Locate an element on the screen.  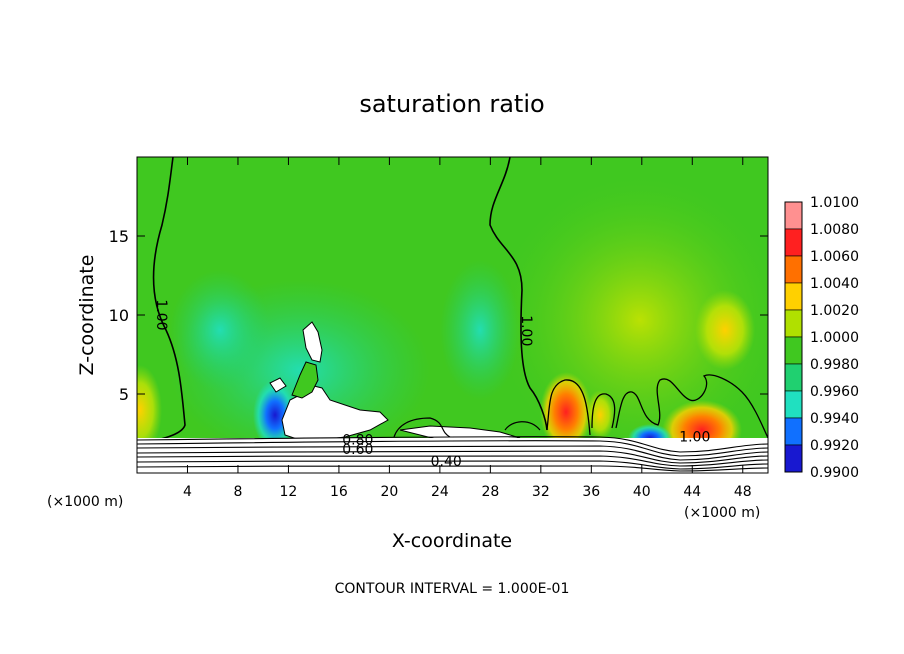
moist-region-upper-right is located at coordinates (725, 330).